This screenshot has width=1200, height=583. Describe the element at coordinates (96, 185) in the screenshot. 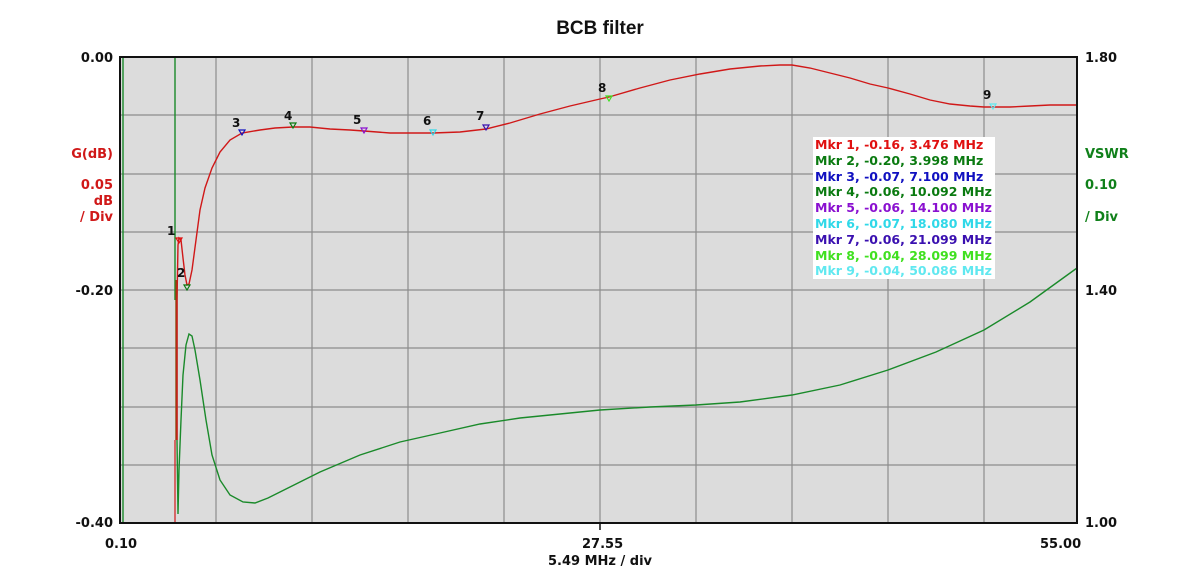

I see `left-axis-scale-value: 0.05` at that location.